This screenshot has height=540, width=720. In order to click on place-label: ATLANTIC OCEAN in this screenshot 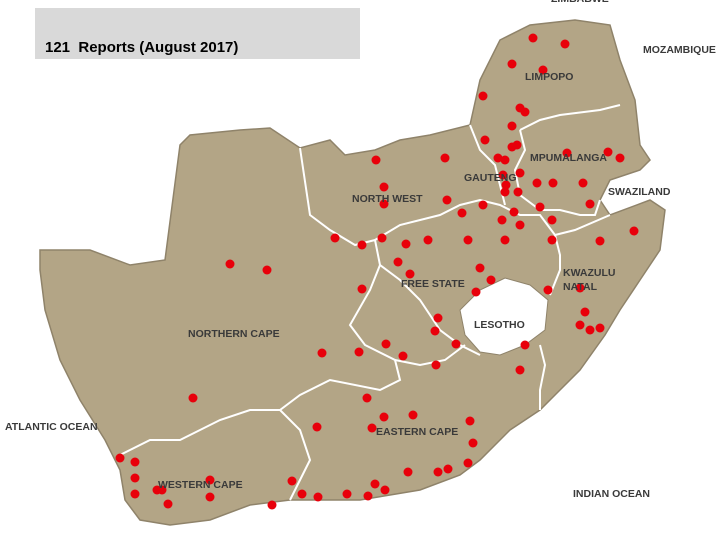, I will do `click(51, 427)`.